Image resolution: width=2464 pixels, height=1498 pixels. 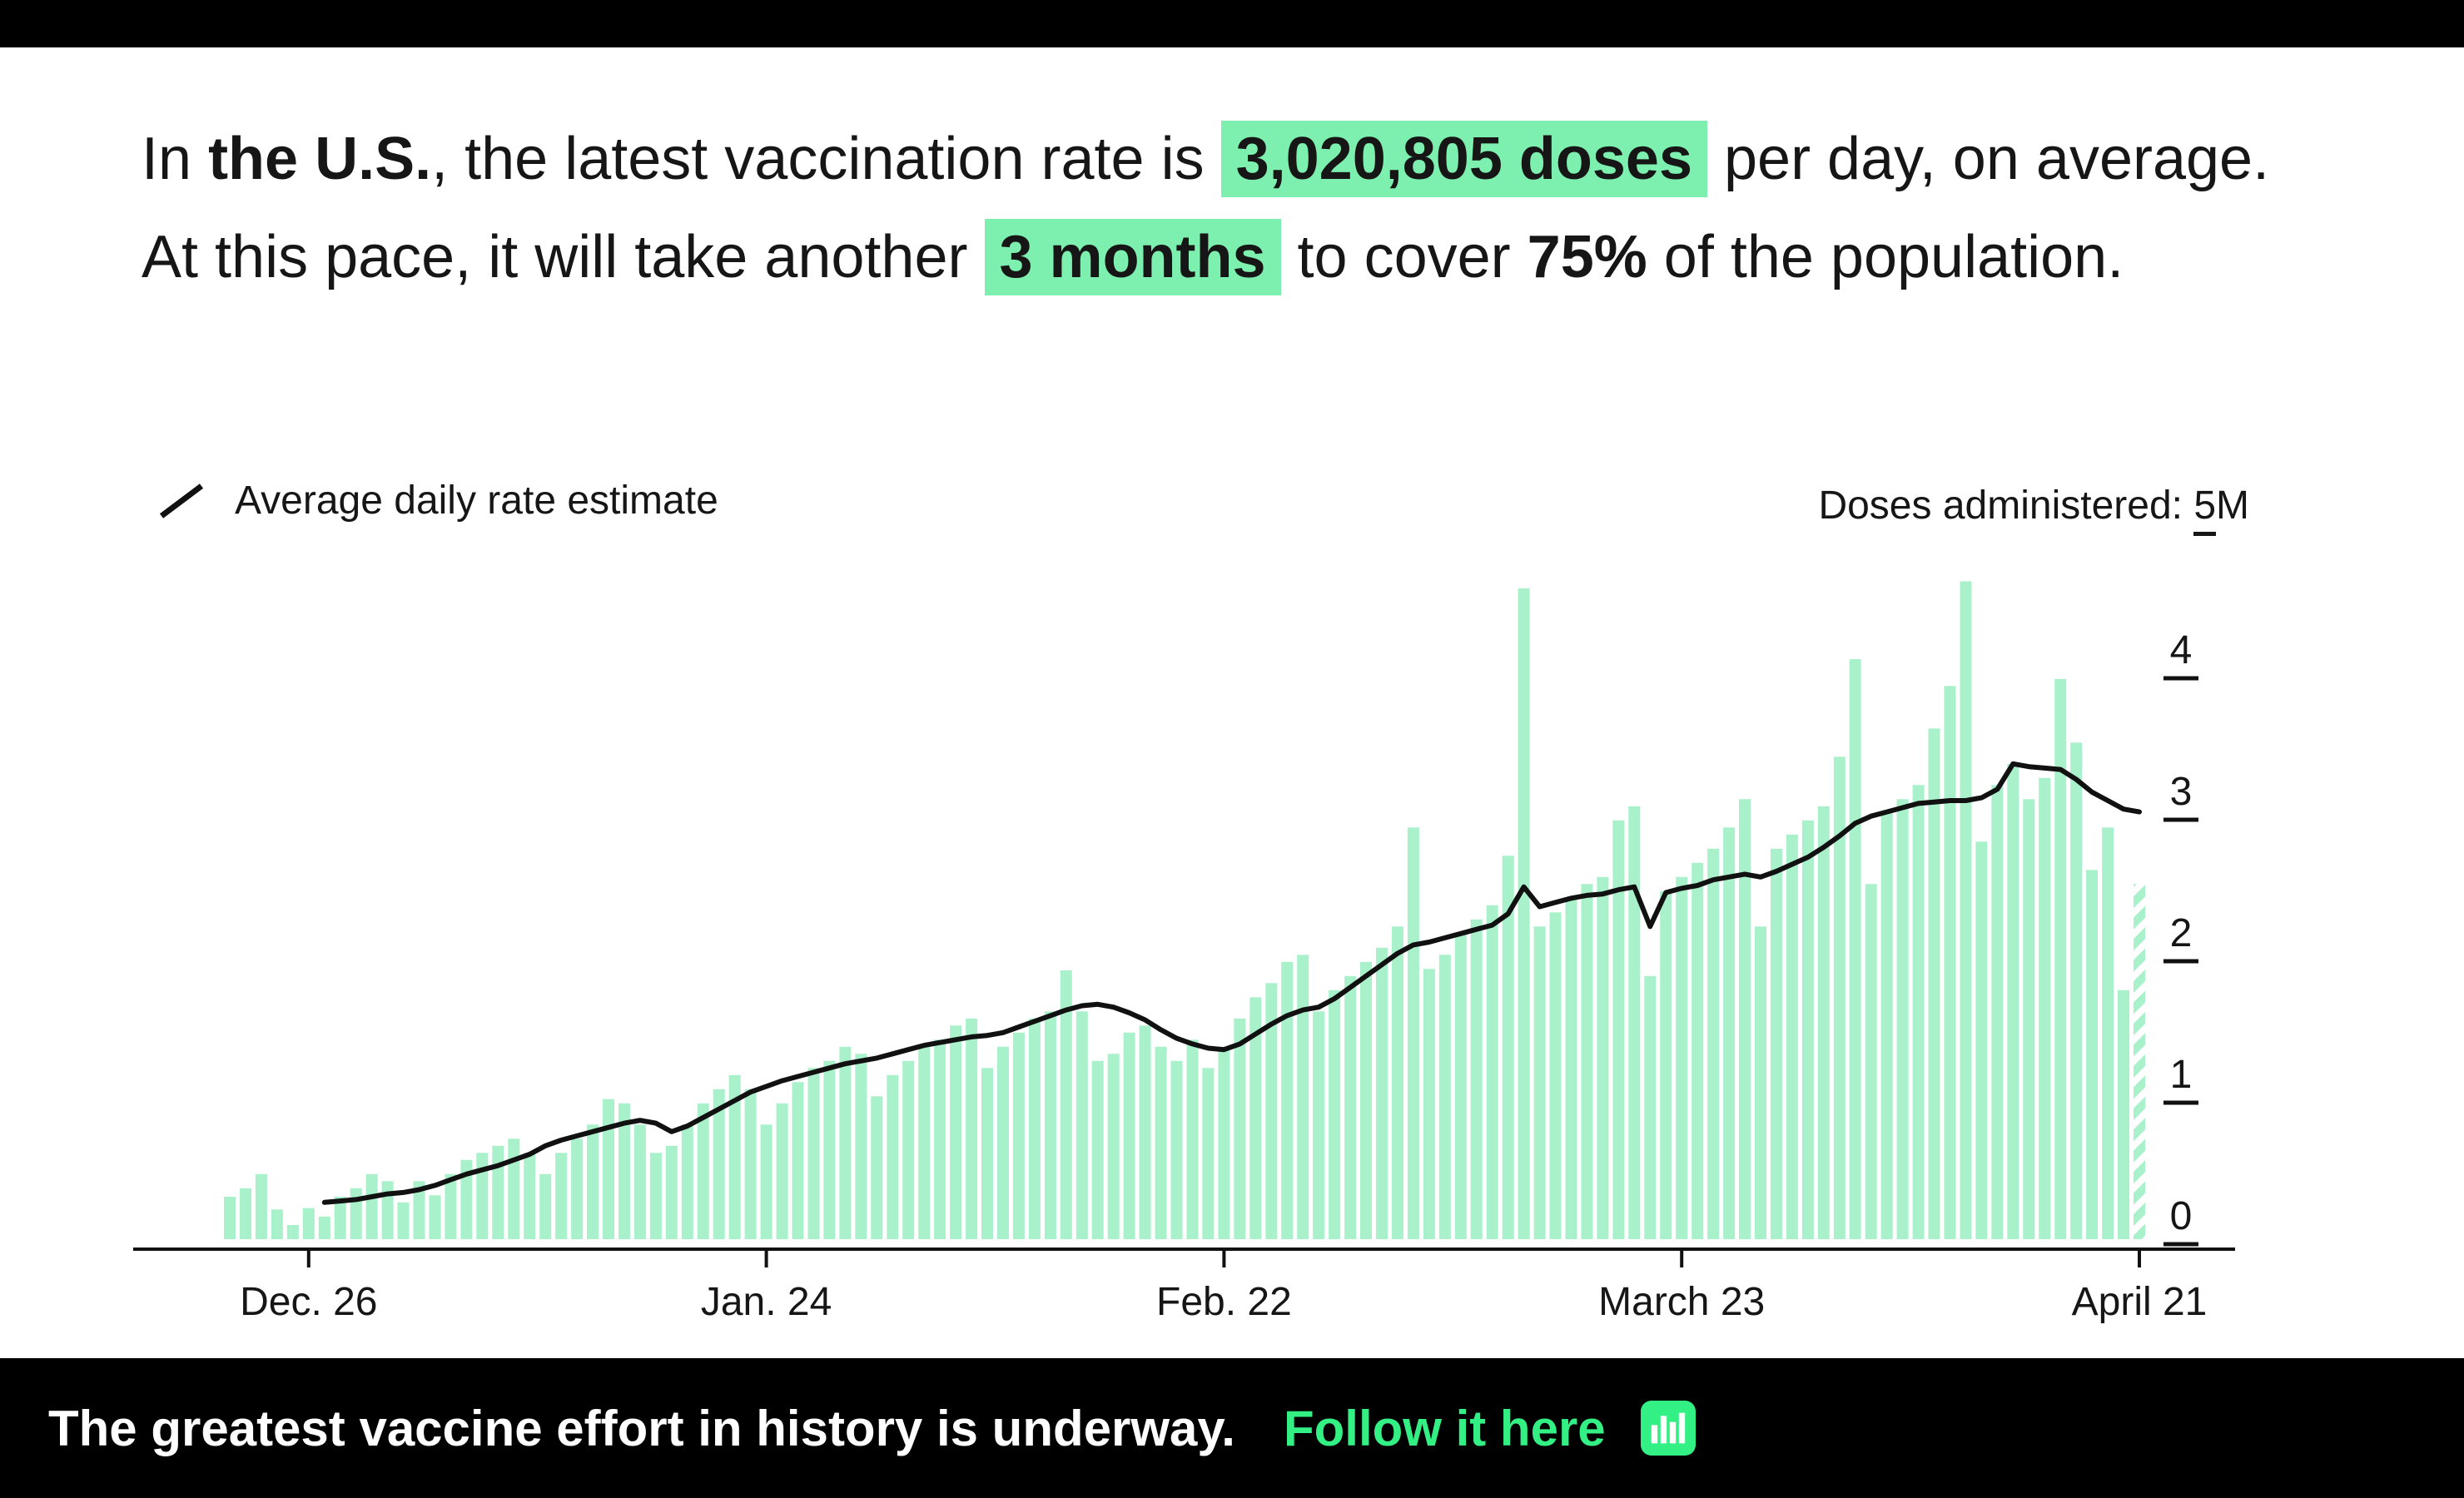 What do you see at coordinates (2182, 1216) in the screenshot?
I see `y-tick-label: 0` at bounding box center [2182, 1216].